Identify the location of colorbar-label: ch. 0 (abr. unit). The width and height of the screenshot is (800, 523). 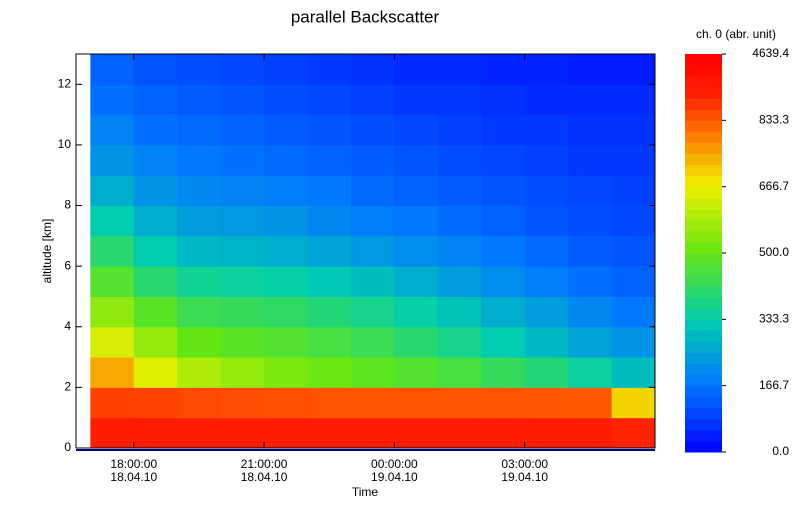
(736, 34).